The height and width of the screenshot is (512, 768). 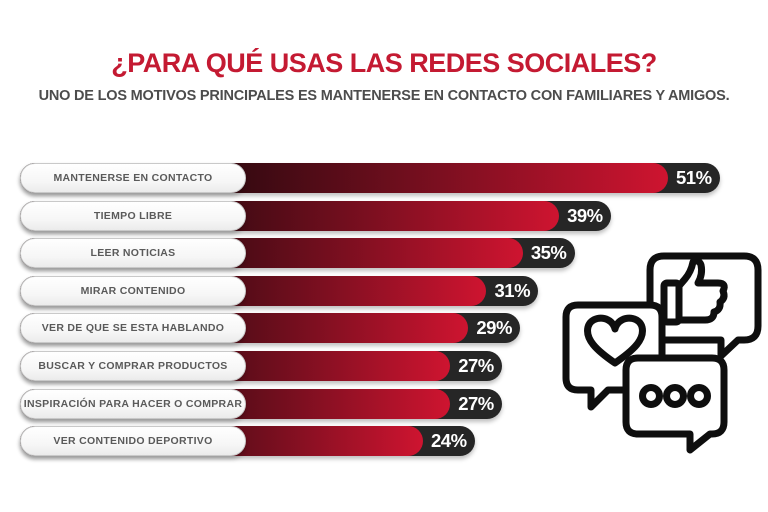 I want to click on bar-value-label: 35%, so click(x=548, y=253).